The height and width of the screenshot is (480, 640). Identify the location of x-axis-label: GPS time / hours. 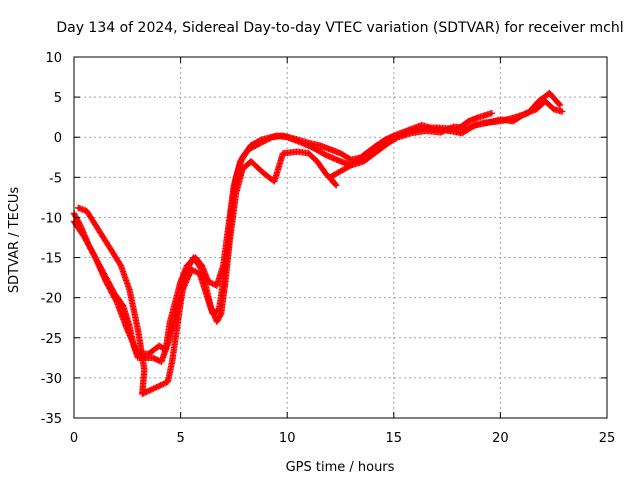
(340, 467).